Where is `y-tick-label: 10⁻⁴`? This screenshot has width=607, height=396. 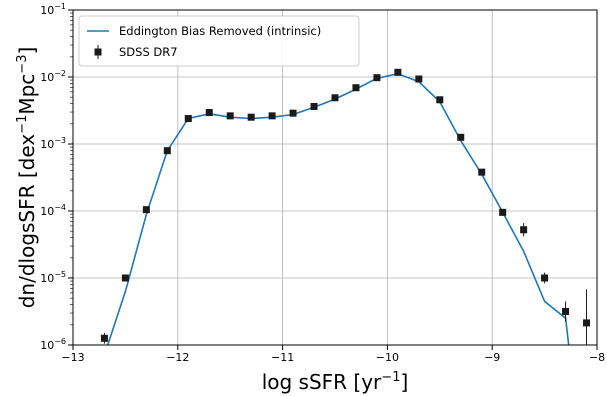 y-tick-label: 10⁻⁴ is located at coordinates (53, 210).